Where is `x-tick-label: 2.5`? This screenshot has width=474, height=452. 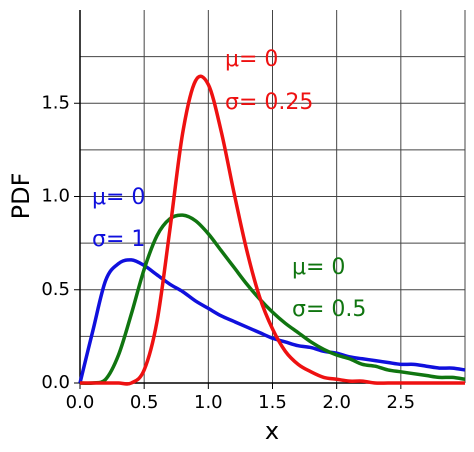 x-tick-label: 2.5 is located at coordinates (401, 402).